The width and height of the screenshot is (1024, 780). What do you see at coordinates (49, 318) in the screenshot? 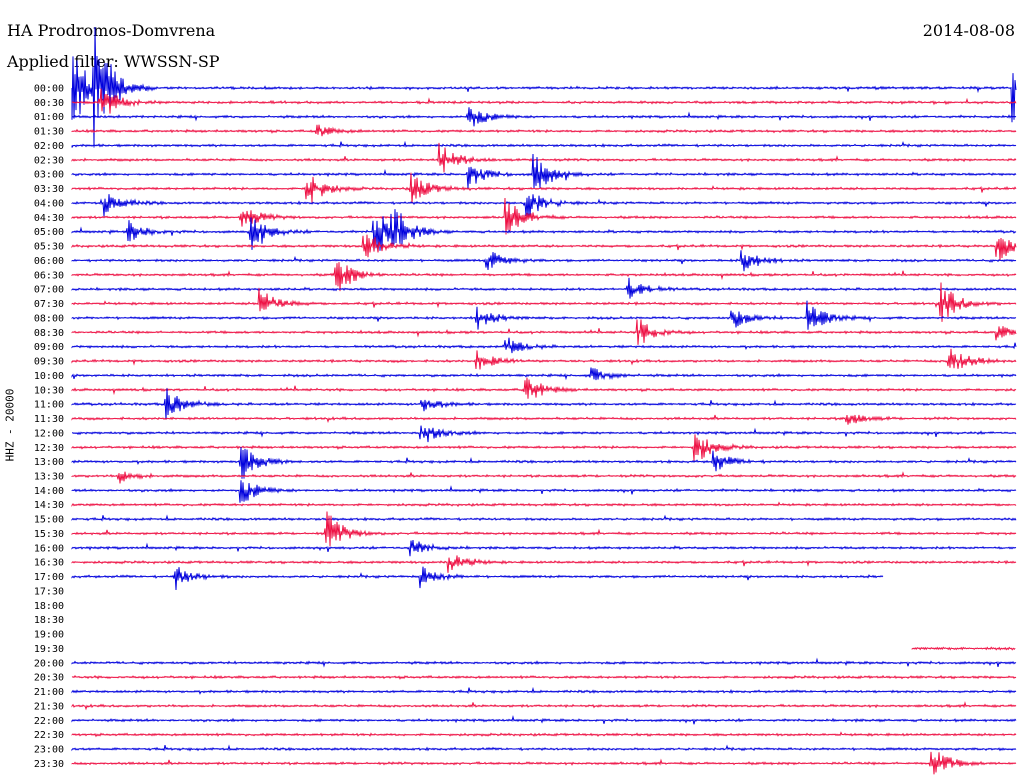
I see `time-label-0800: 08:00` at bounding box center [49, 318].